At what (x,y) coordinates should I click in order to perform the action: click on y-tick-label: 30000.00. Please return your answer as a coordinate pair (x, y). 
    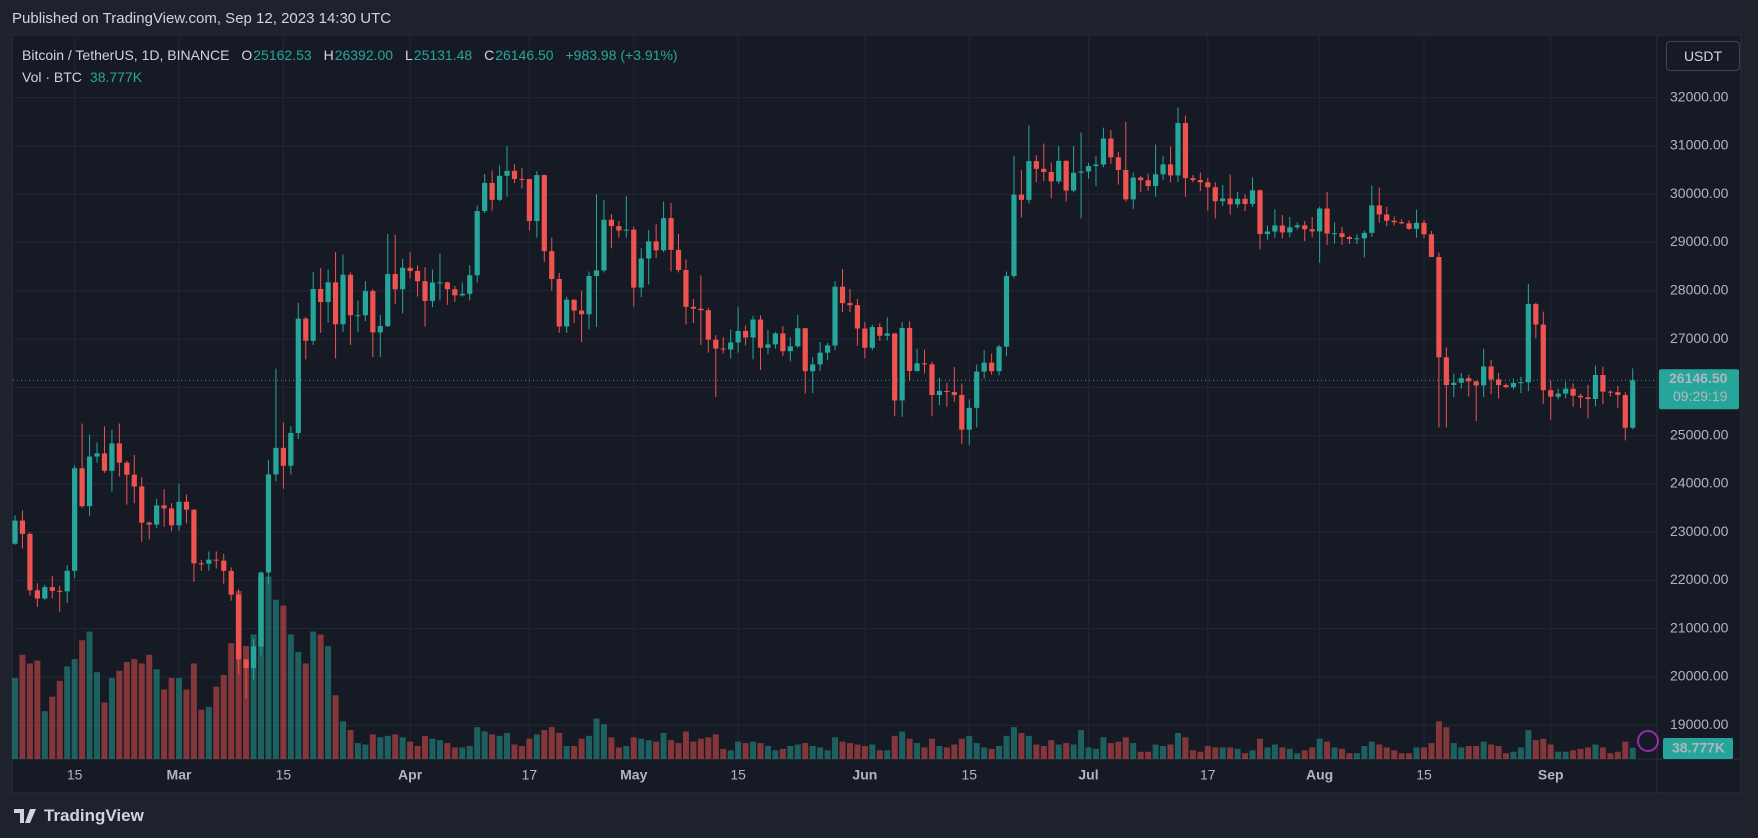
    Looking at the image, I should click on (1699, 193).